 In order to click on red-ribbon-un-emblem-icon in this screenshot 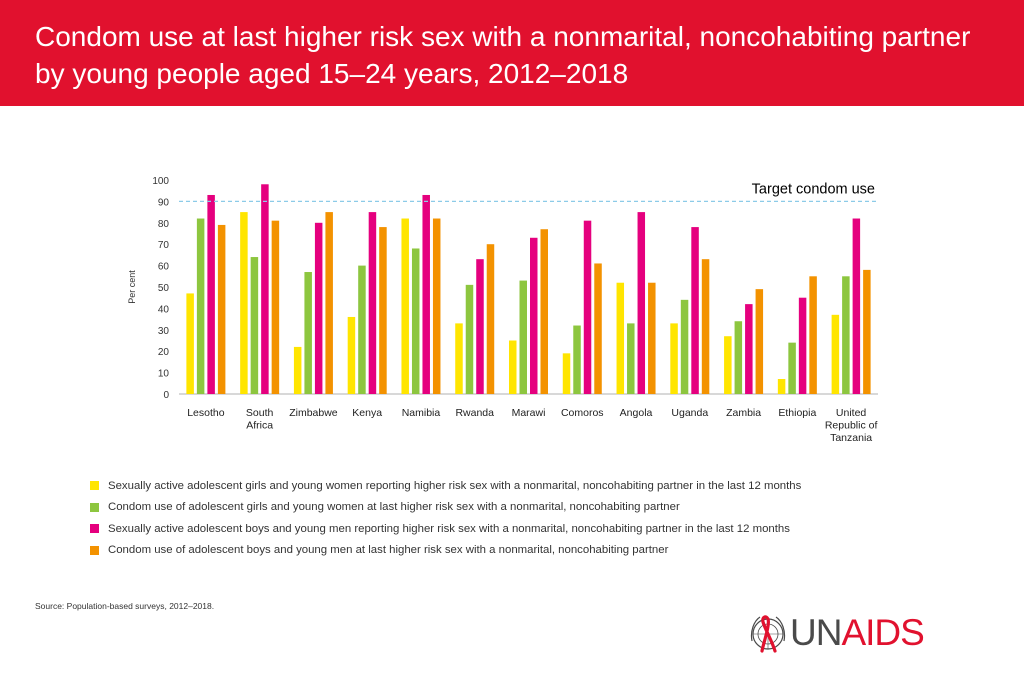, I will do `click(768, 634)`.